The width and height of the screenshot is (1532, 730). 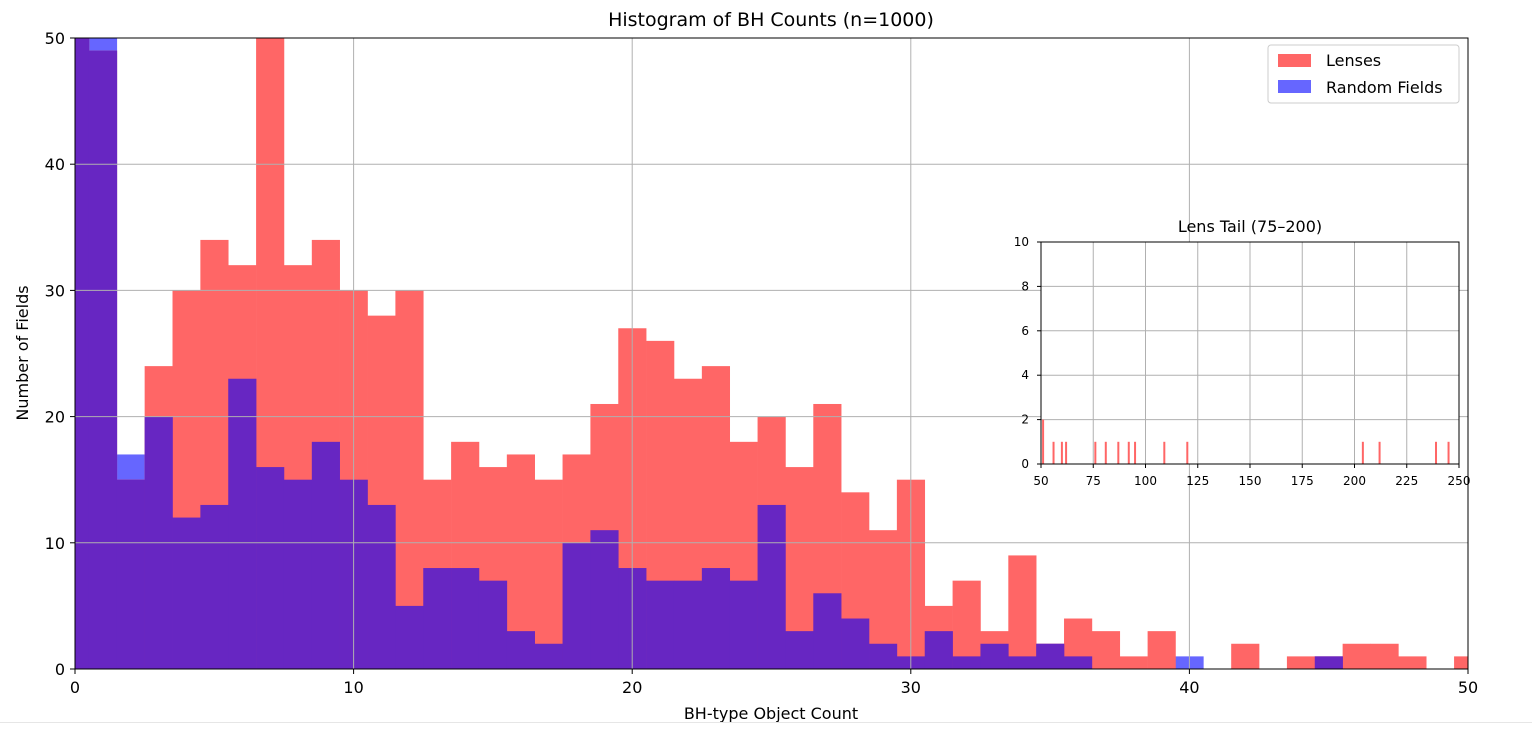 I want to click on inset-x-tick-label: 125, so click(x=1197, y=481).